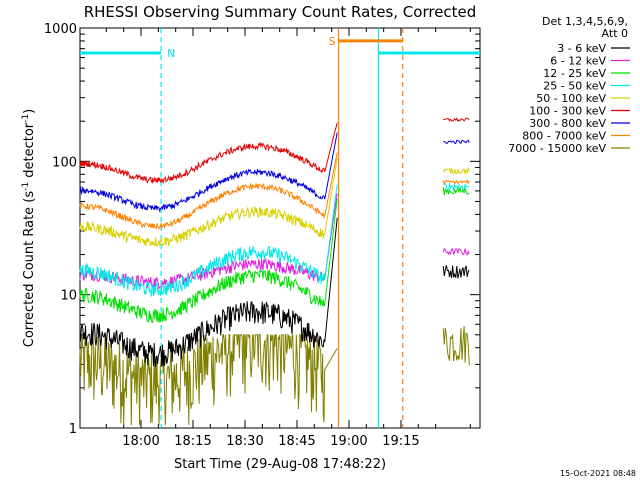  What do you see at coordinates (598, 473) in the screenshot?
I see `footer-date: 15-Oct-2021 08:48` at bounding box center [598, 473].